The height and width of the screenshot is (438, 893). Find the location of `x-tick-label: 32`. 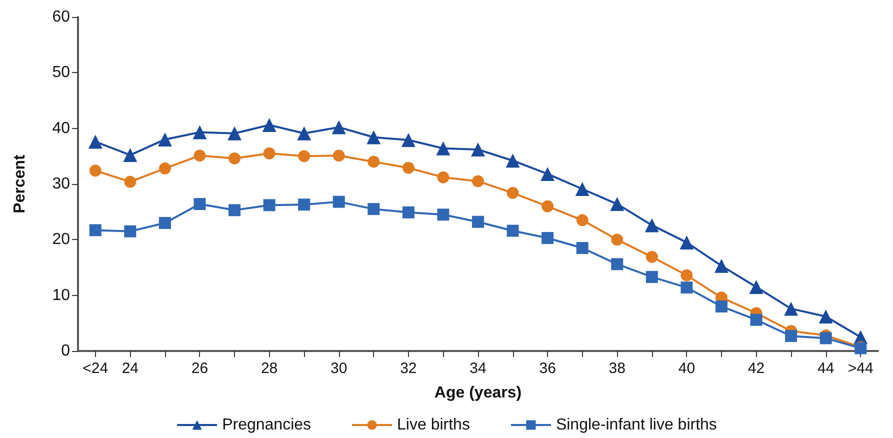

x-tick-label: 32 is located at coordinates (408, 368).